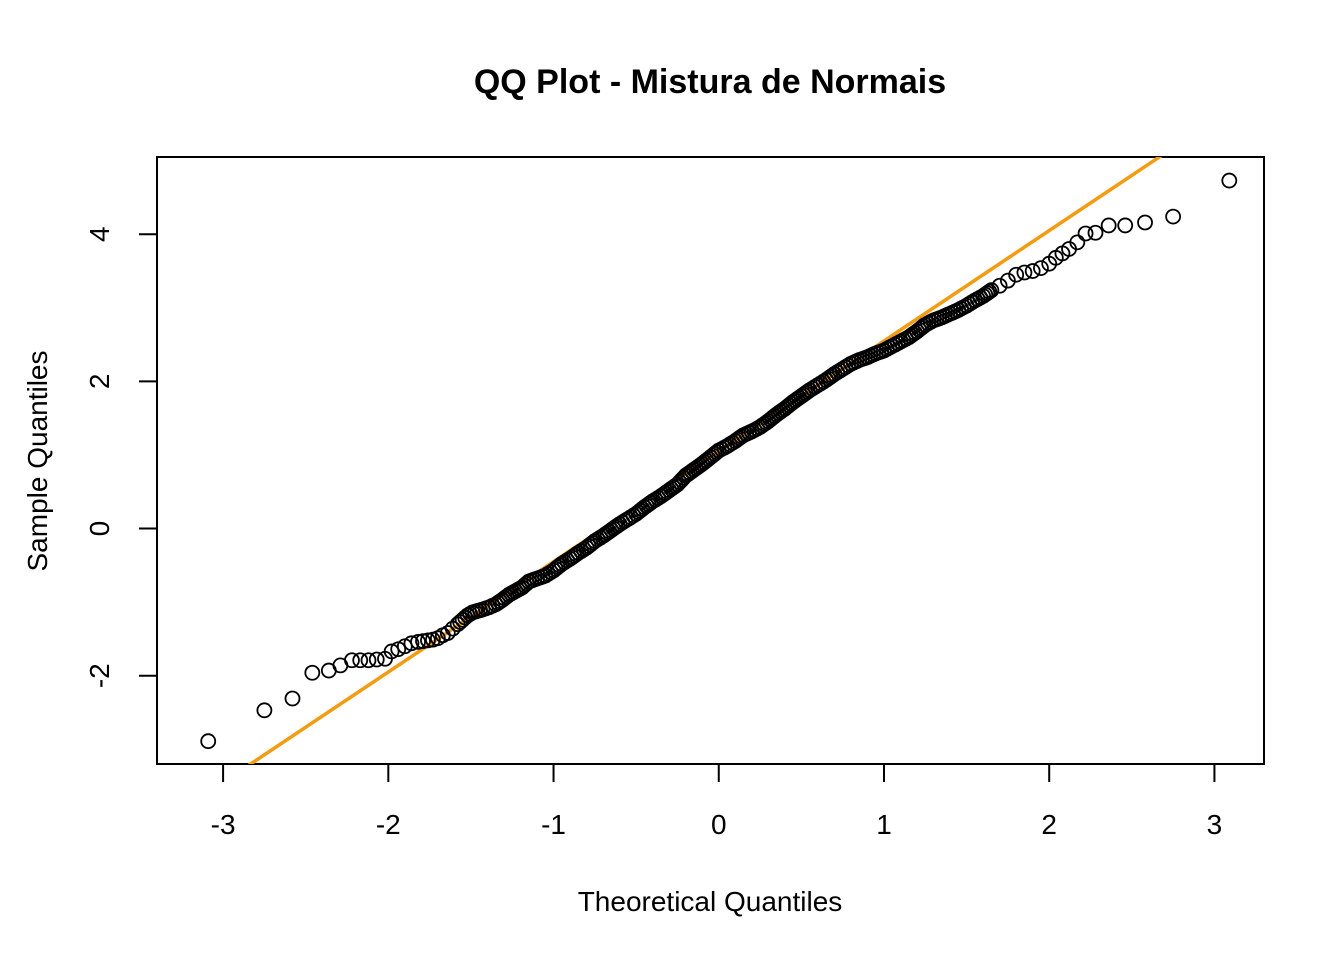  What do you see at coordinates (223, 824) in the screenshot?
I see `x-tick-label: -3` at bounding box center [223, 824].